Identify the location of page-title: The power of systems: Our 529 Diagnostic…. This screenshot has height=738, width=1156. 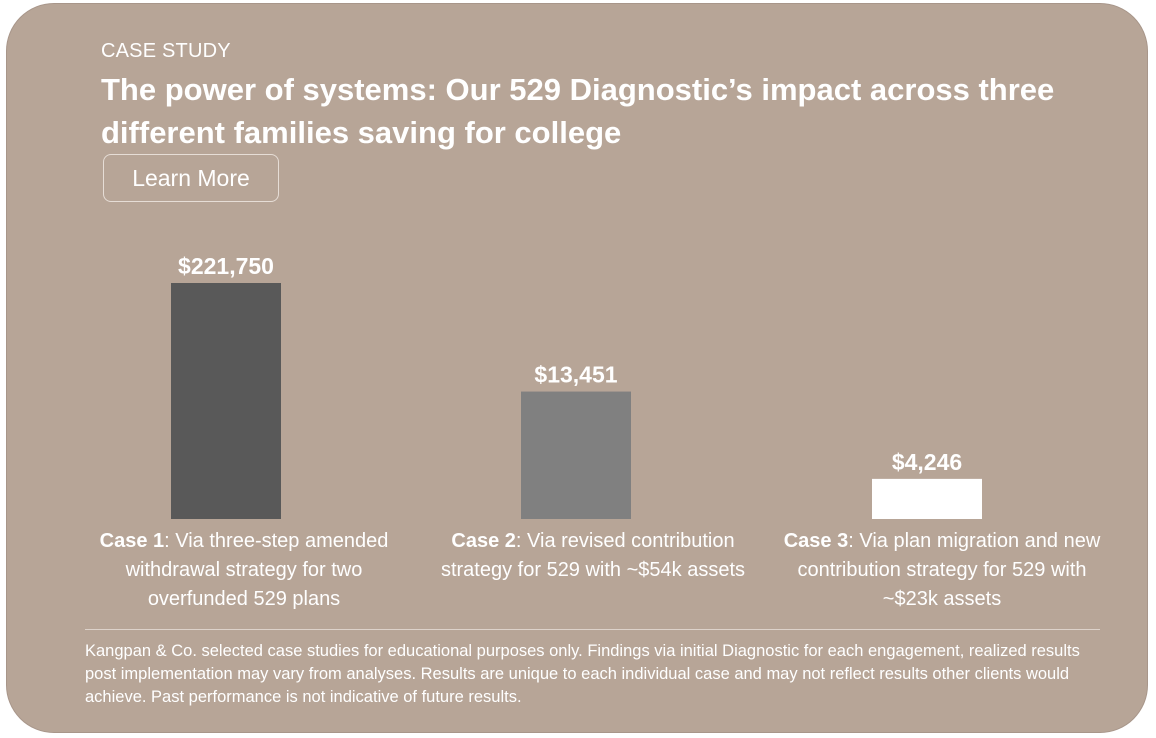
(578, 111).